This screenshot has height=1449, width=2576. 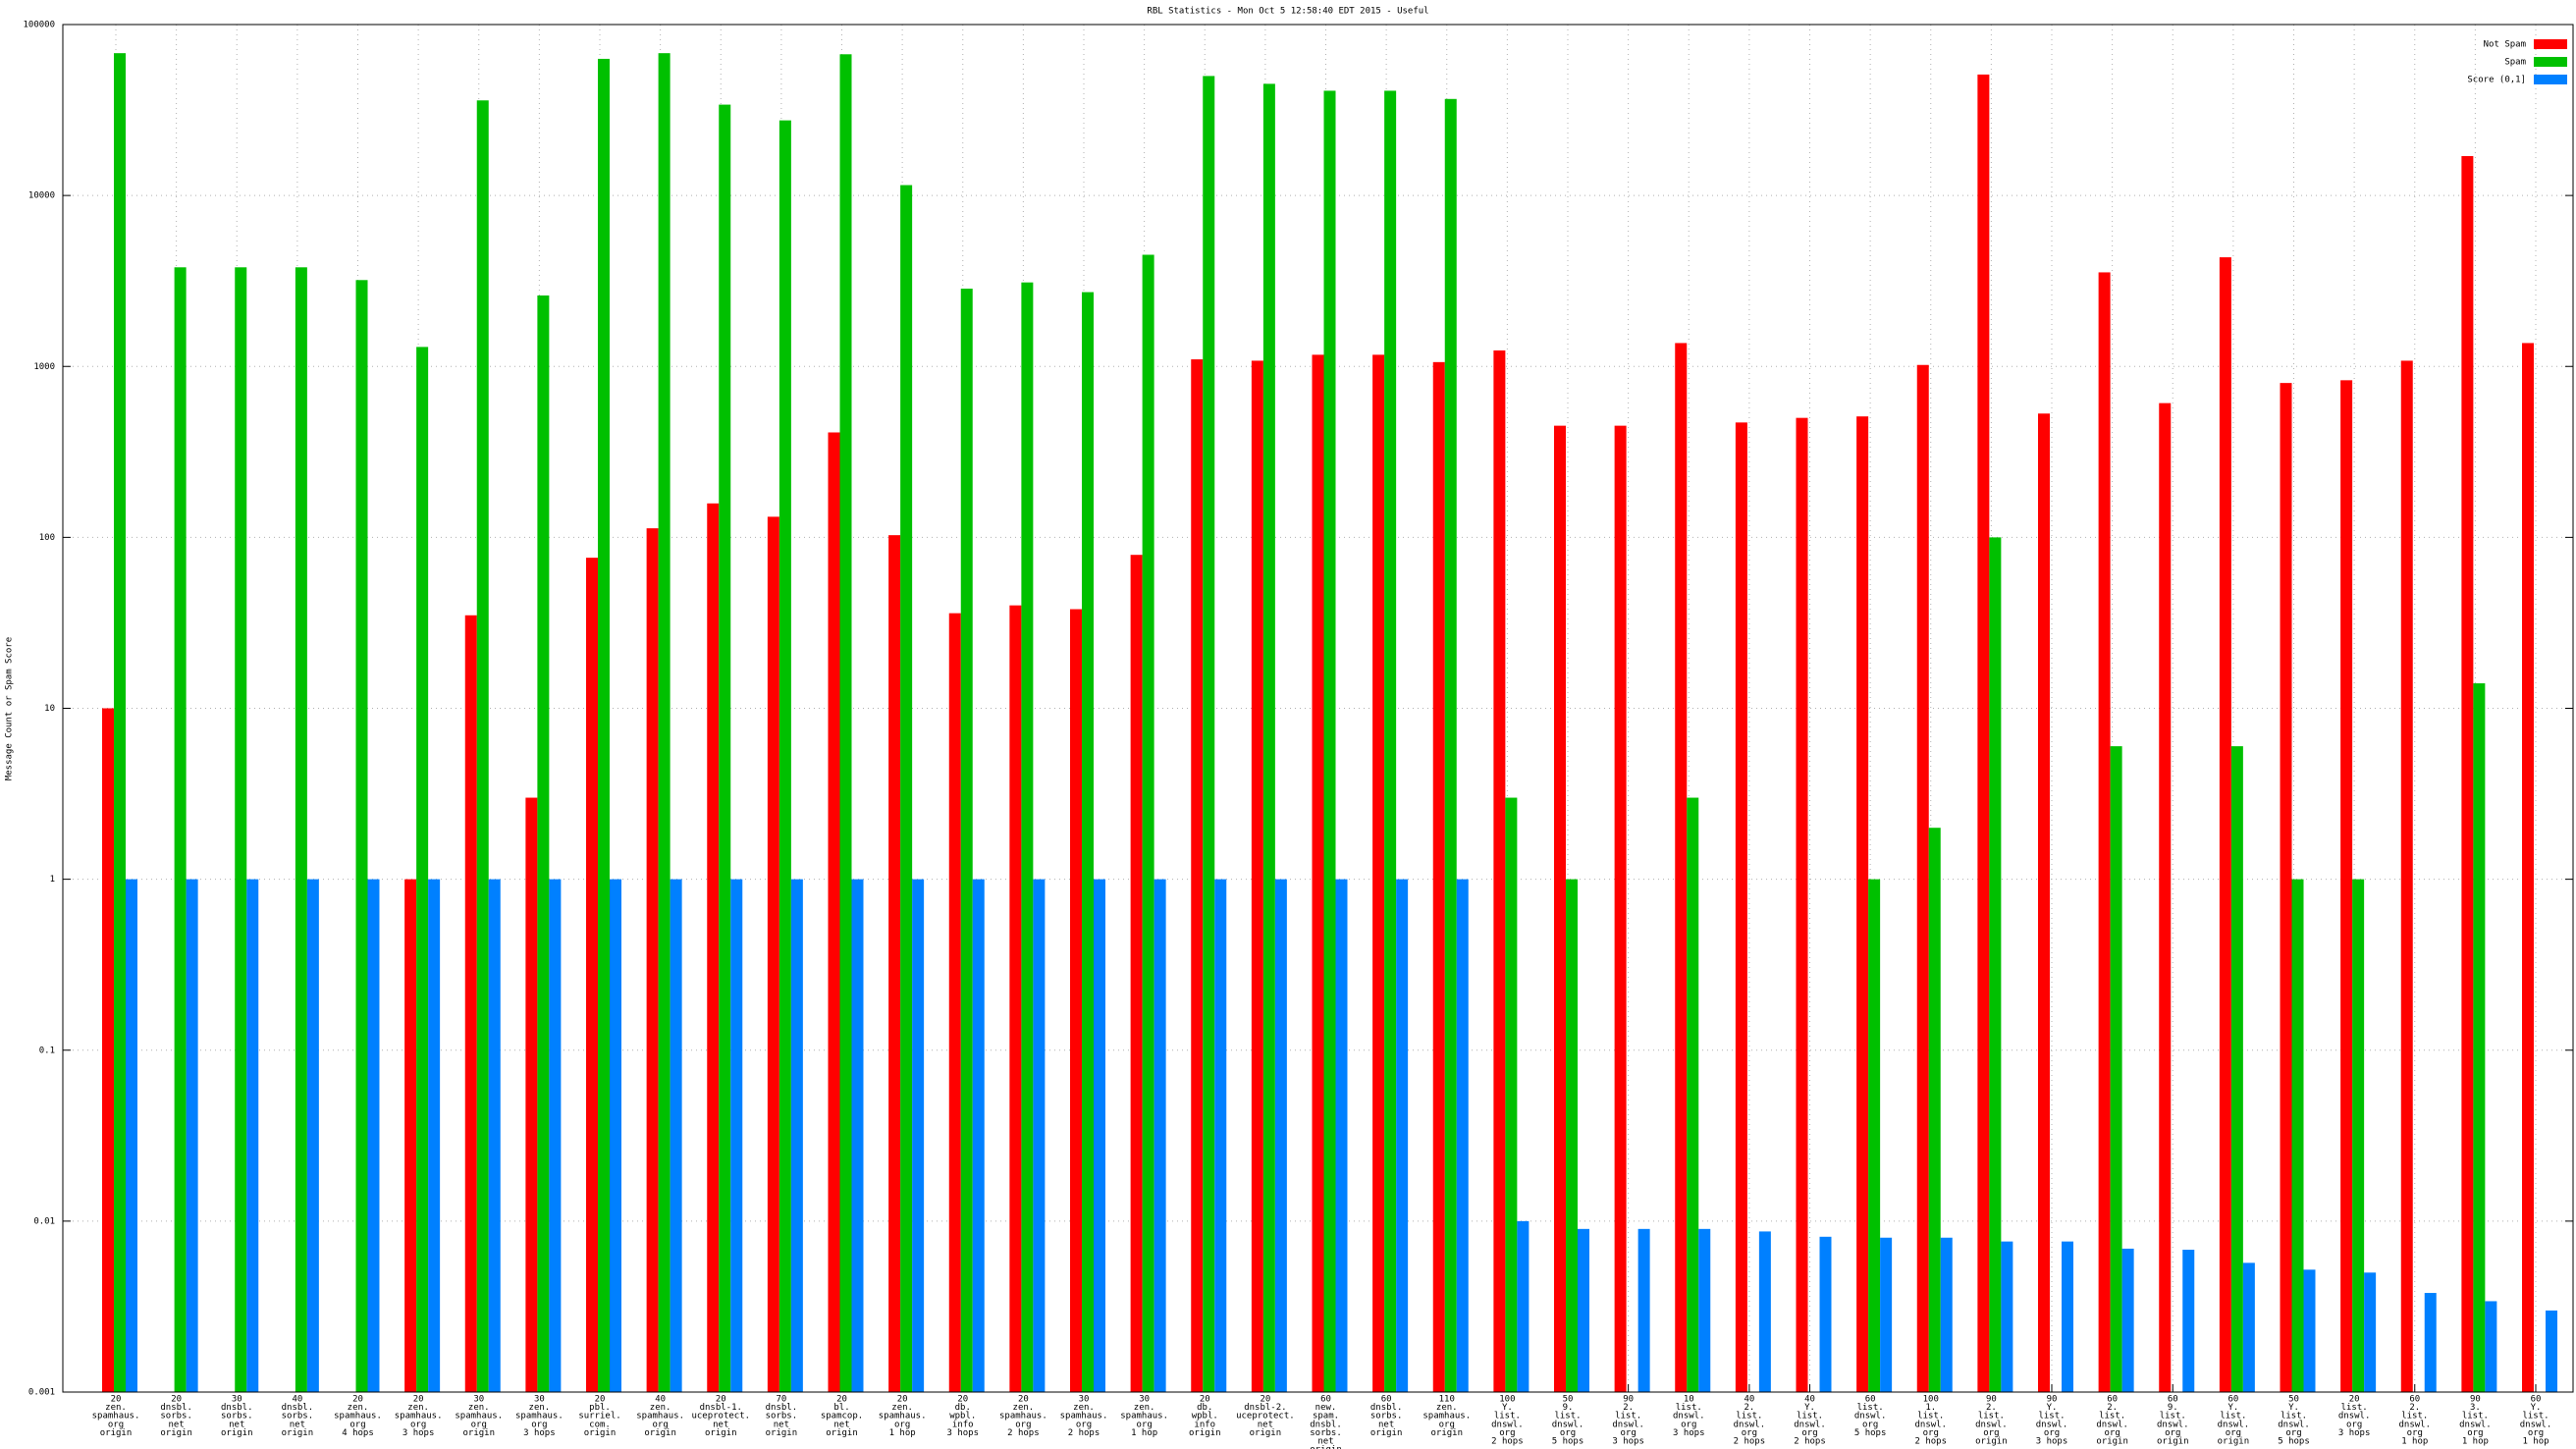 I want to click on x-tick-label: 40 2. list. dnswl. org 2 hops, so click(x=1750, y=1421).